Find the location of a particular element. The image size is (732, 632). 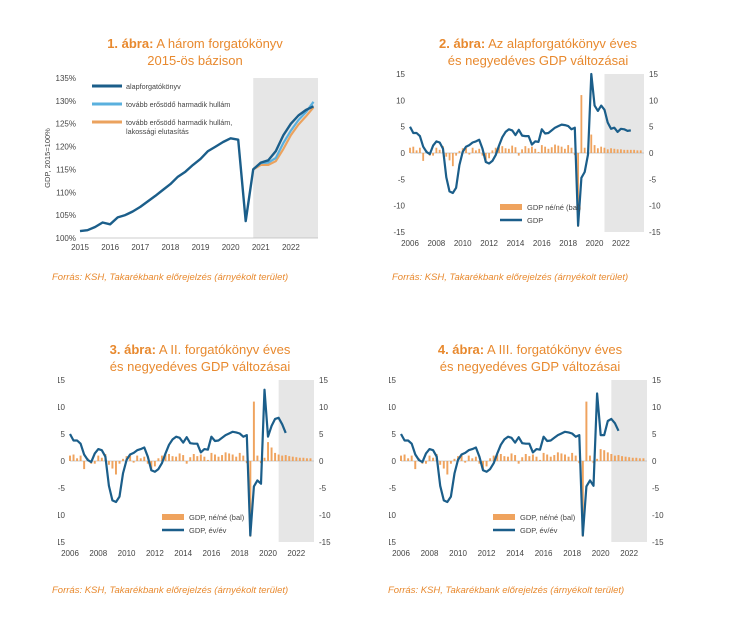

y-tick-label: 100% is located at coordinates (66, 238).